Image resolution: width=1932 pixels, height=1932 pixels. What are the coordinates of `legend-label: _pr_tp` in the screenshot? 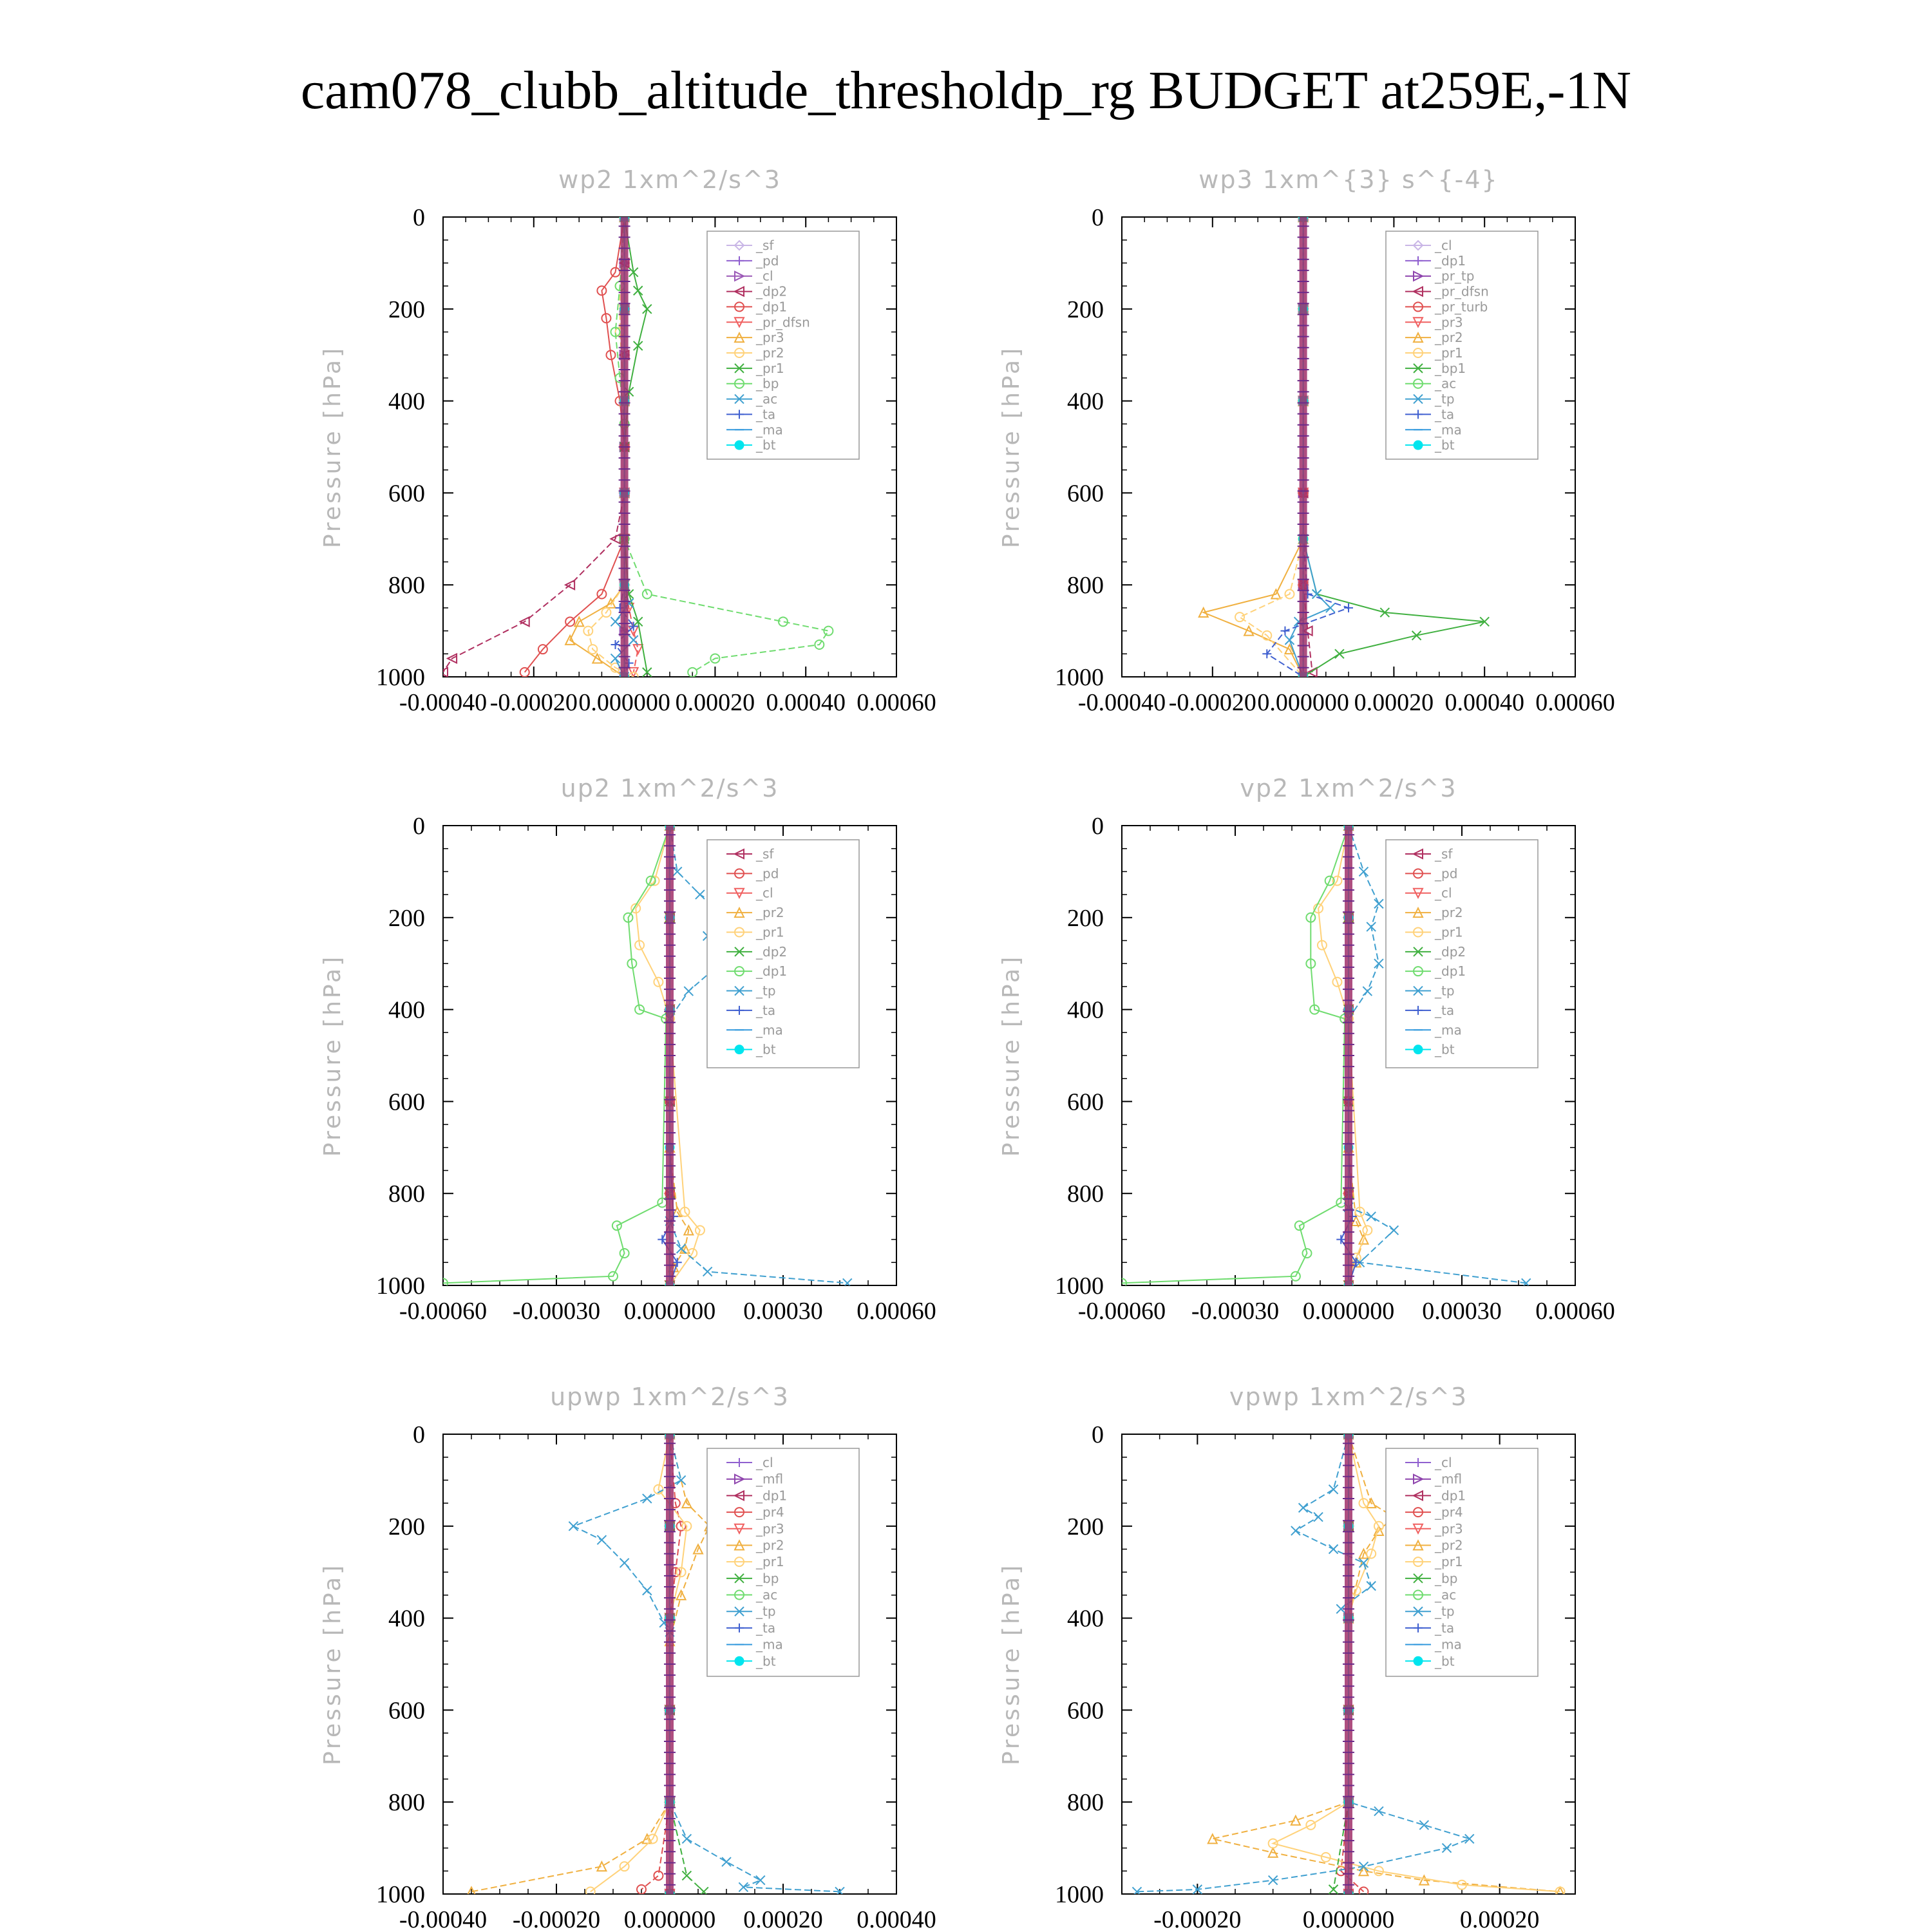 It's located at (1454, 277).